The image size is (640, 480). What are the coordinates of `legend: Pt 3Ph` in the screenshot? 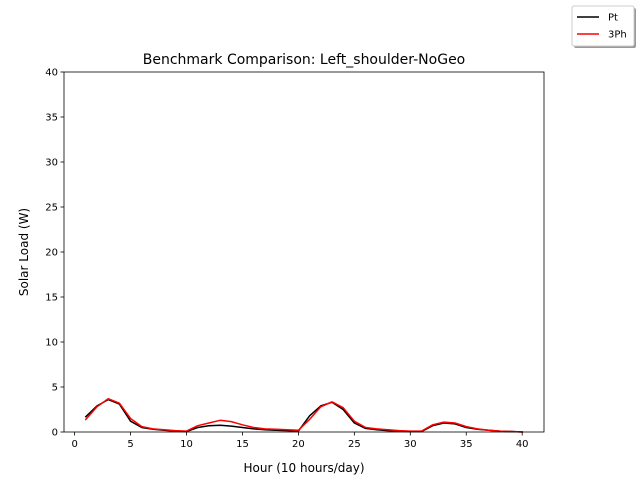 It's located at (603, 26).